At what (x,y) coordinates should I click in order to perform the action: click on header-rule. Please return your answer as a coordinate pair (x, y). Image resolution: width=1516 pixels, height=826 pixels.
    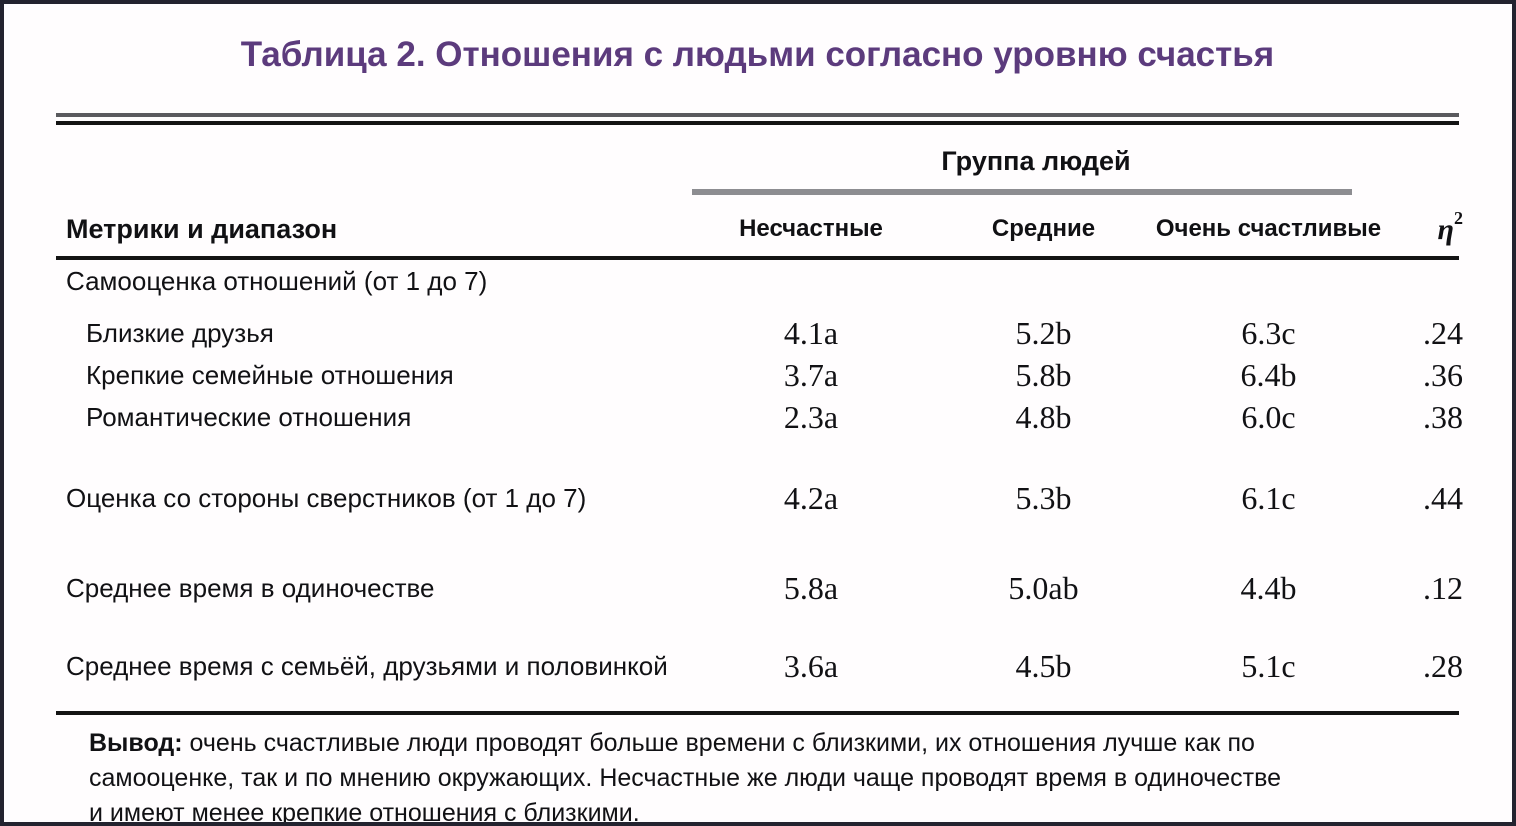
    Looking at the image, I should click on (757, 258).